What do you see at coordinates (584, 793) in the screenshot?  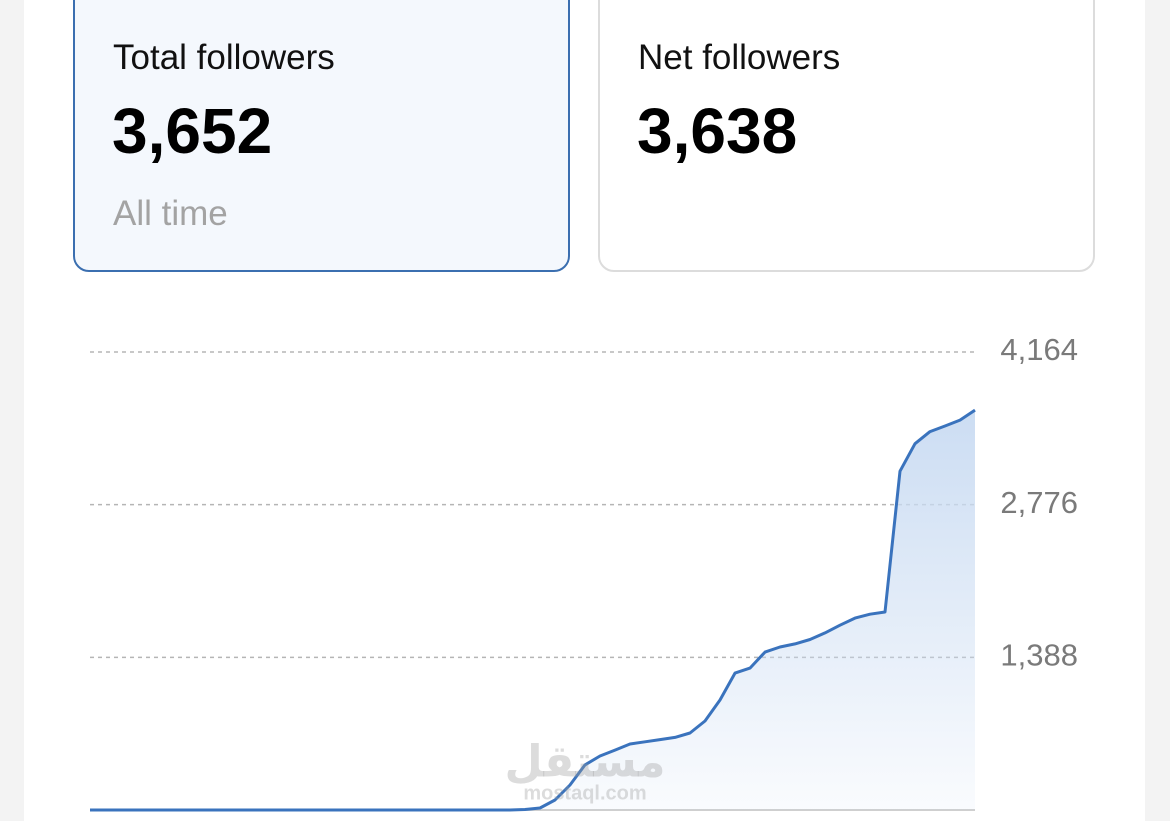 I see `watermark: mostaql.com` at bounding box center [584, 793].